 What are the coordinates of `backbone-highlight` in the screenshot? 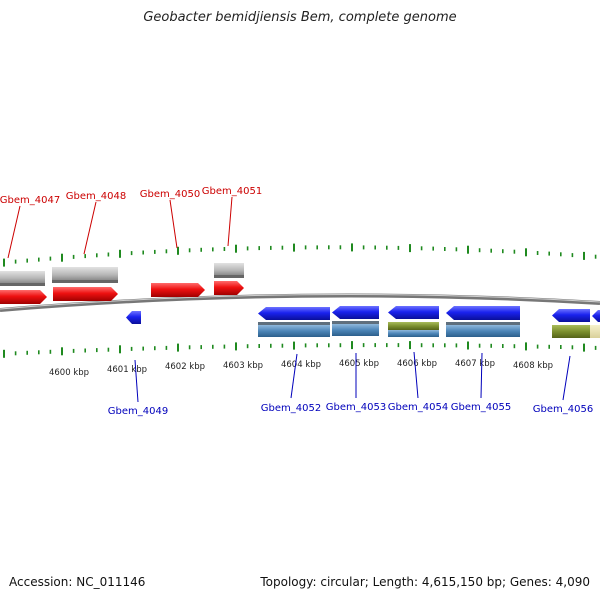 It's located at (300, 301).